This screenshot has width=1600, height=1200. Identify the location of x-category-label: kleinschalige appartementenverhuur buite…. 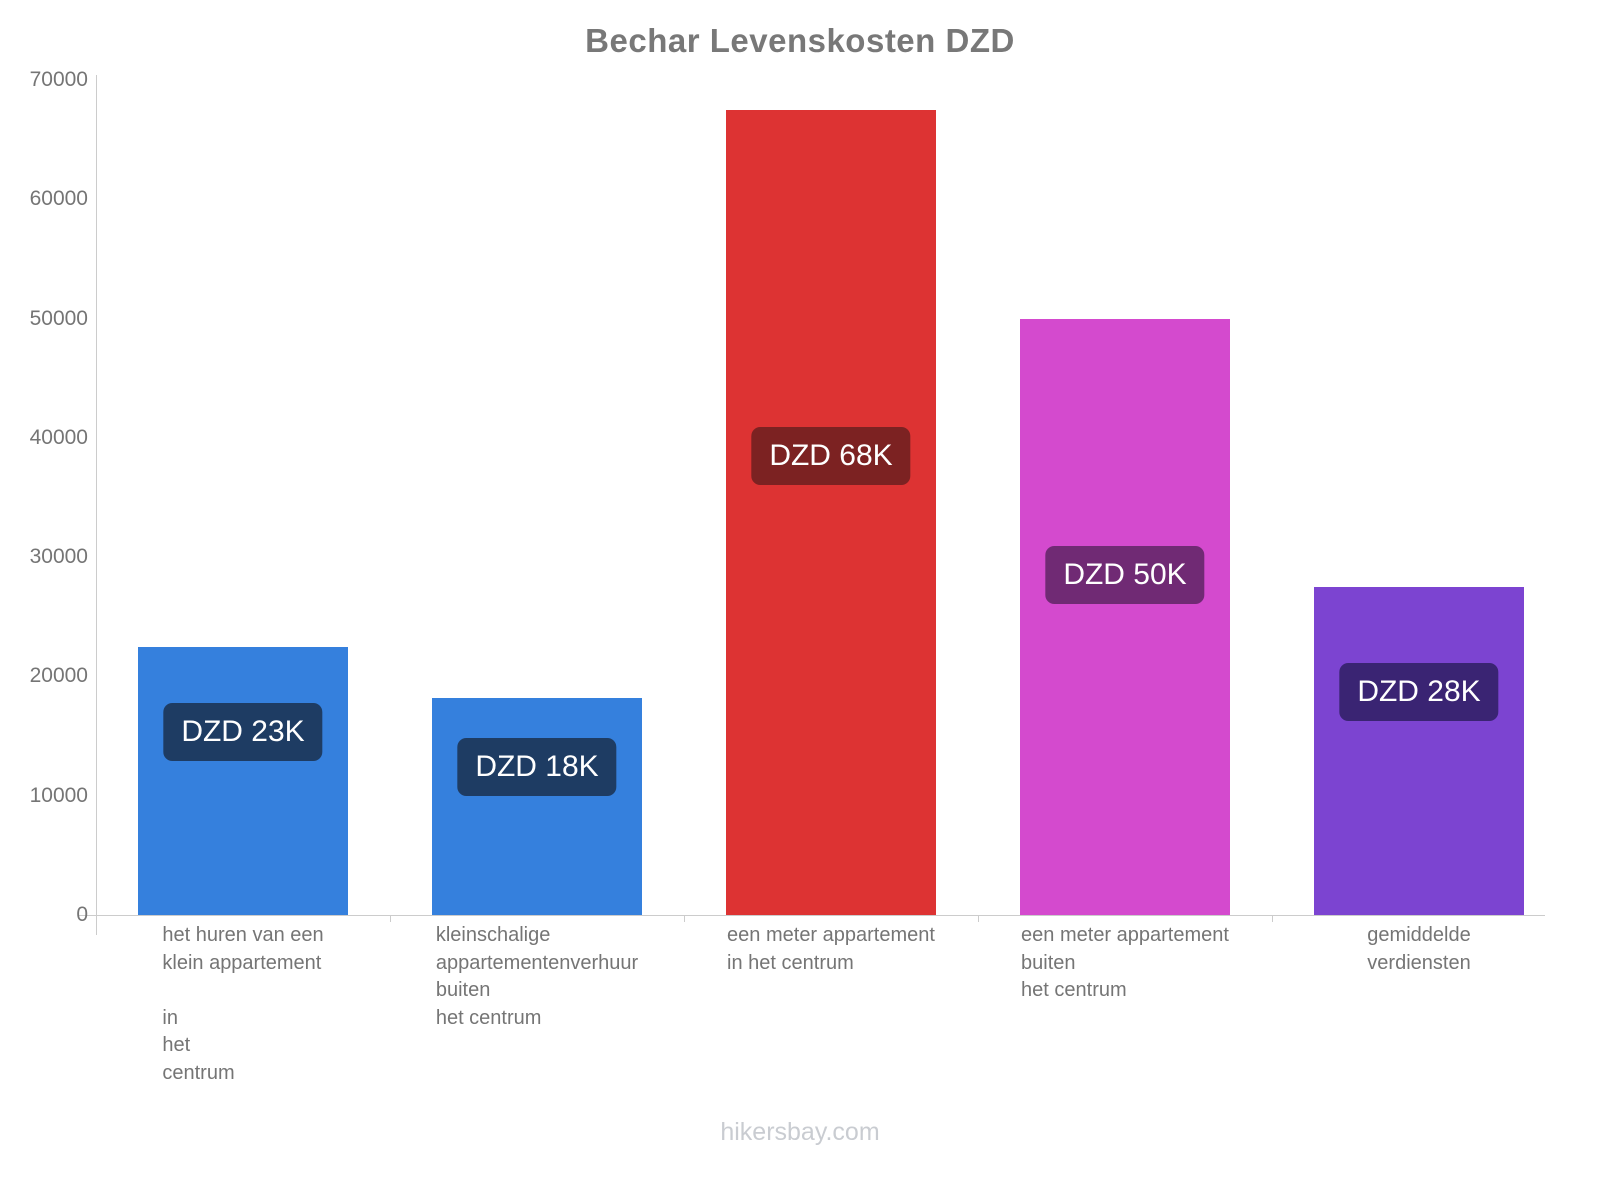
(537, 976).